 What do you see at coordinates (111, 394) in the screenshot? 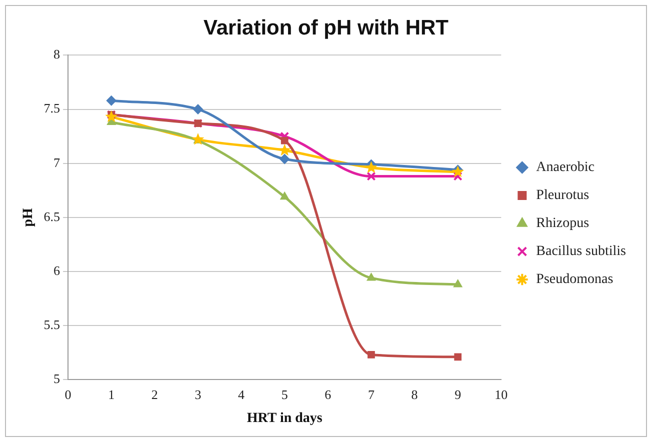
I see `x-tick-label: 1` at bounding box center [111, 394].